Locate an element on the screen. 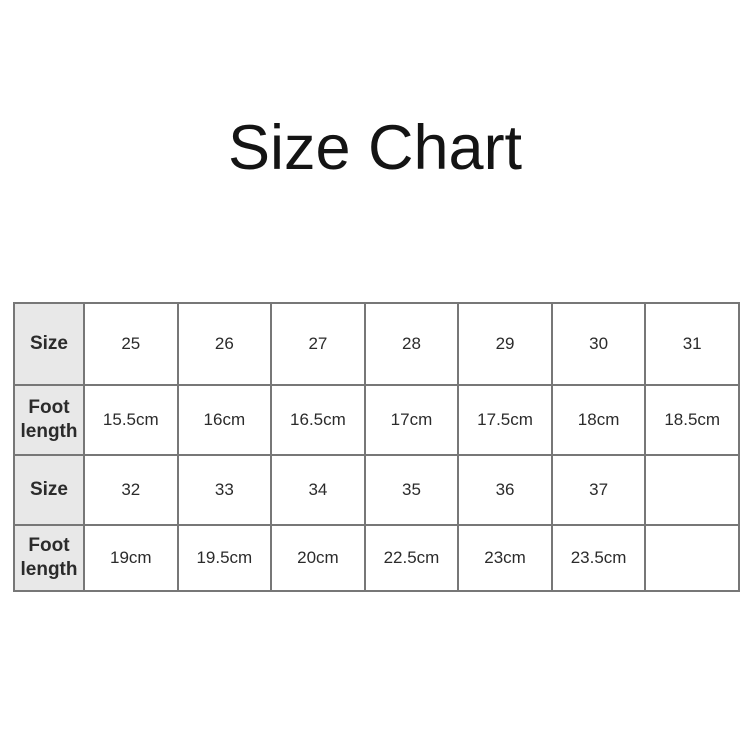 The width and height of the screenshot is (750, 750). table-row-size-1: Size 25 26 27 28 29 30 31 is located at coordinates (376, 344).